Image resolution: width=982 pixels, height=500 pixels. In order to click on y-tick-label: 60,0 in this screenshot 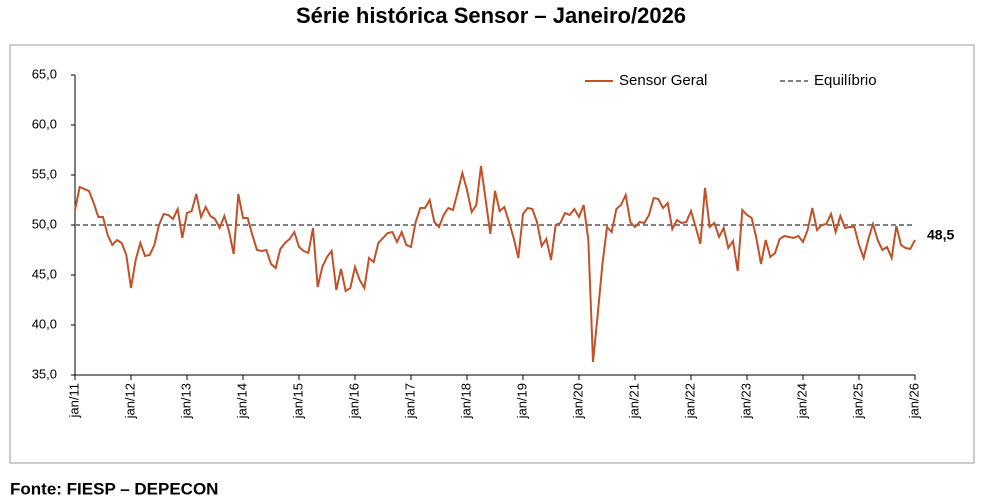, I will do `click(44, 123)`.